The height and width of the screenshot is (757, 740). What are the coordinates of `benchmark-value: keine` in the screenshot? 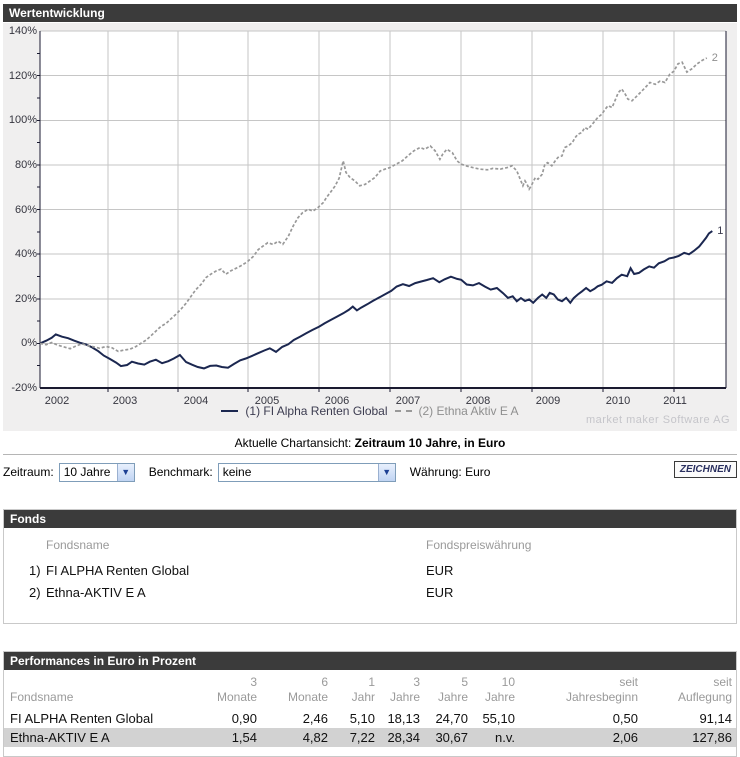 It's located at (237, 472).